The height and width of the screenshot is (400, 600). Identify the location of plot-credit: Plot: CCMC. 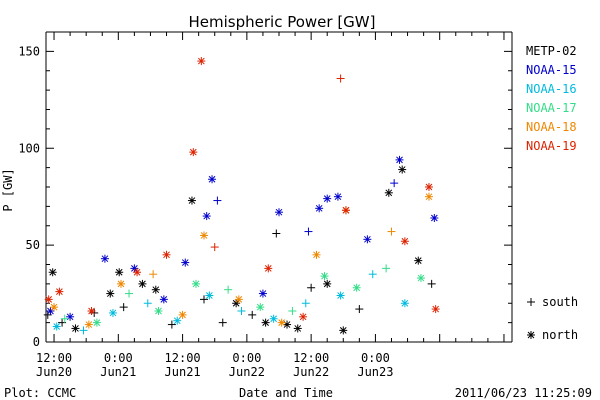
(40, 393).